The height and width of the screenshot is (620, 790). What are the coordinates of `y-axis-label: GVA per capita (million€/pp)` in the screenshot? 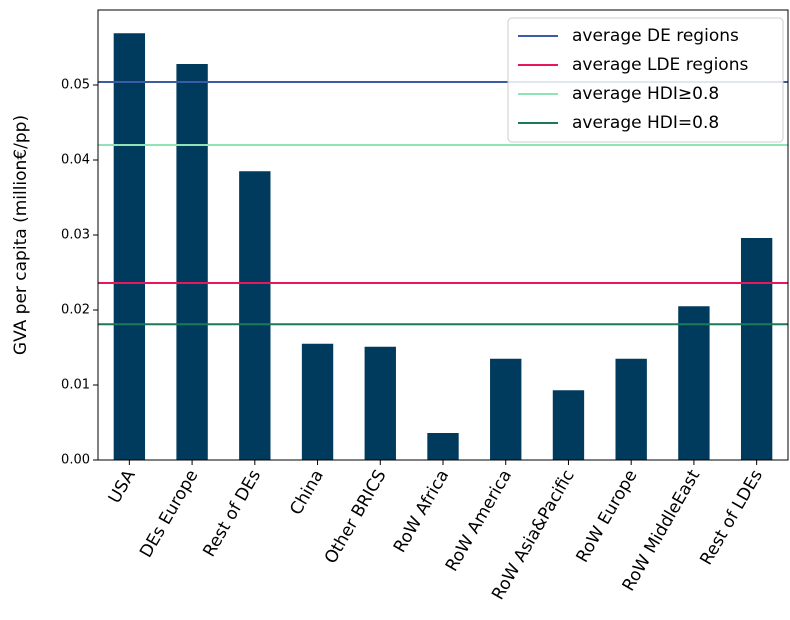 It's located at (21, 235).